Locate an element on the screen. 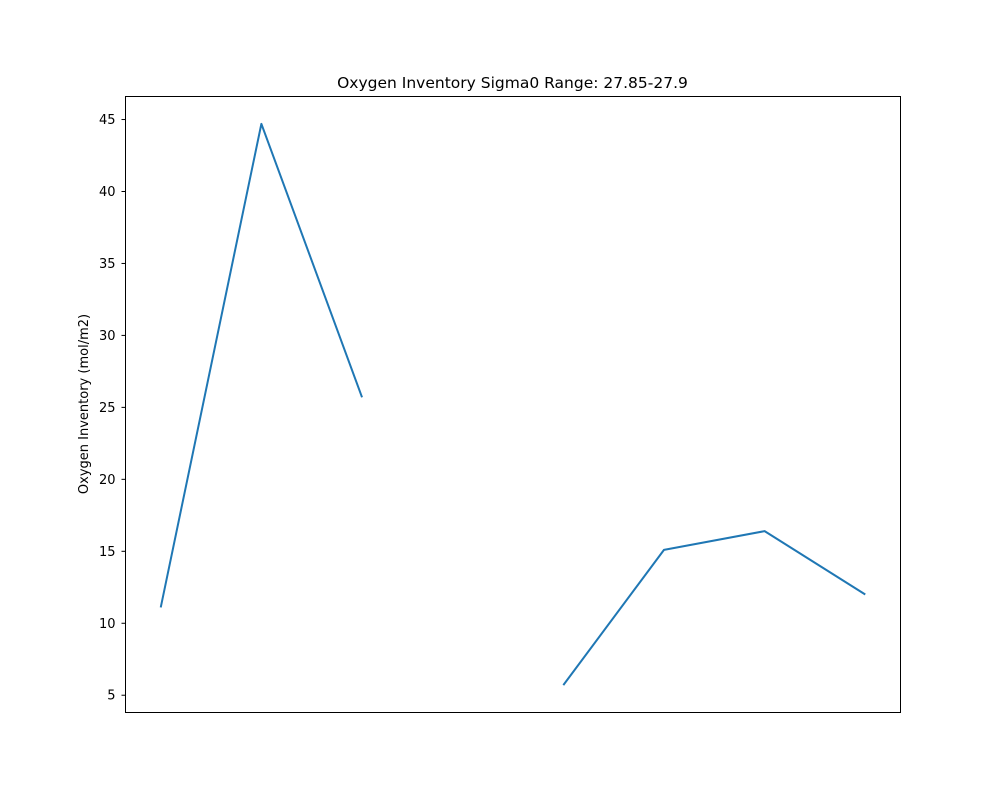 The width and height of the screenshot is (1000, 800). y-tick-label-40: 40 is located at coordinates (107, 192).